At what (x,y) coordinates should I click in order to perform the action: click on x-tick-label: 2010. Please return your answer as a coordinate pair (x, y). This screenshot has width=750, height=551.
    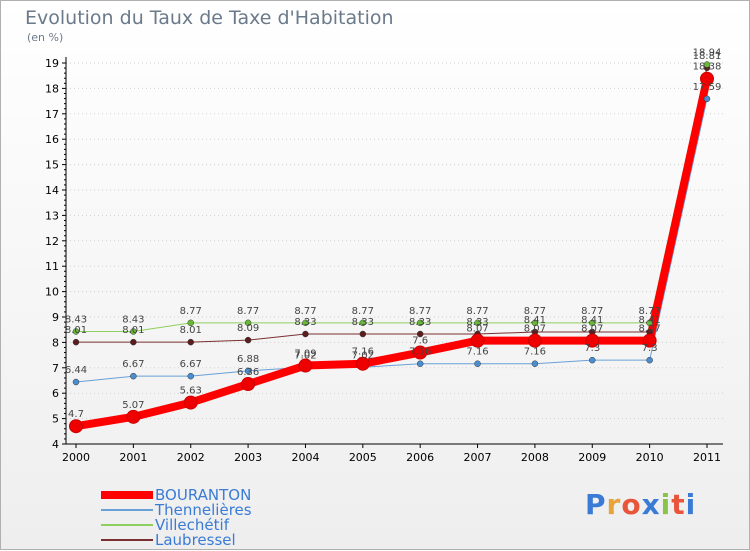
    Looking at the image, I should click on (650, 457).